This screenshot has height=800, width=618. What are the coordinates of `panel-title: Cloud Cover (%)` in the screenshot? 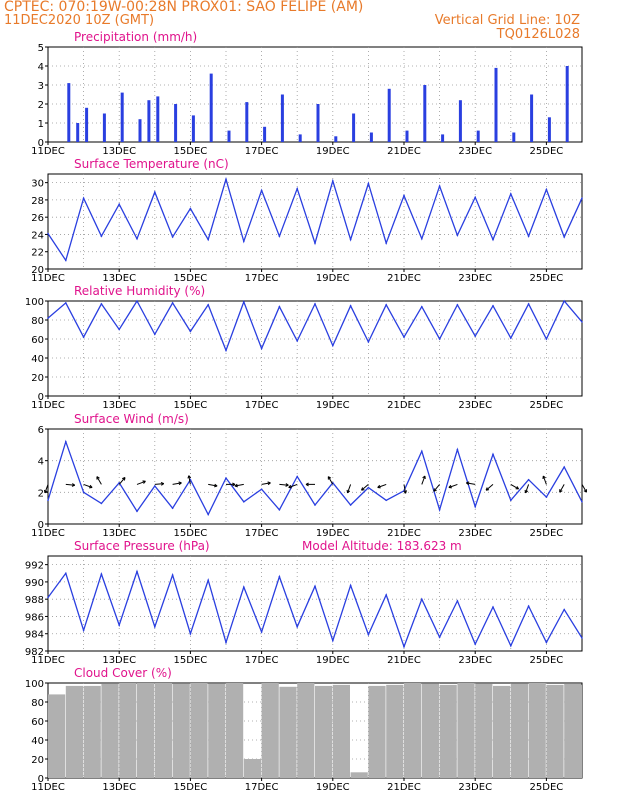 It's located at (123, 673).